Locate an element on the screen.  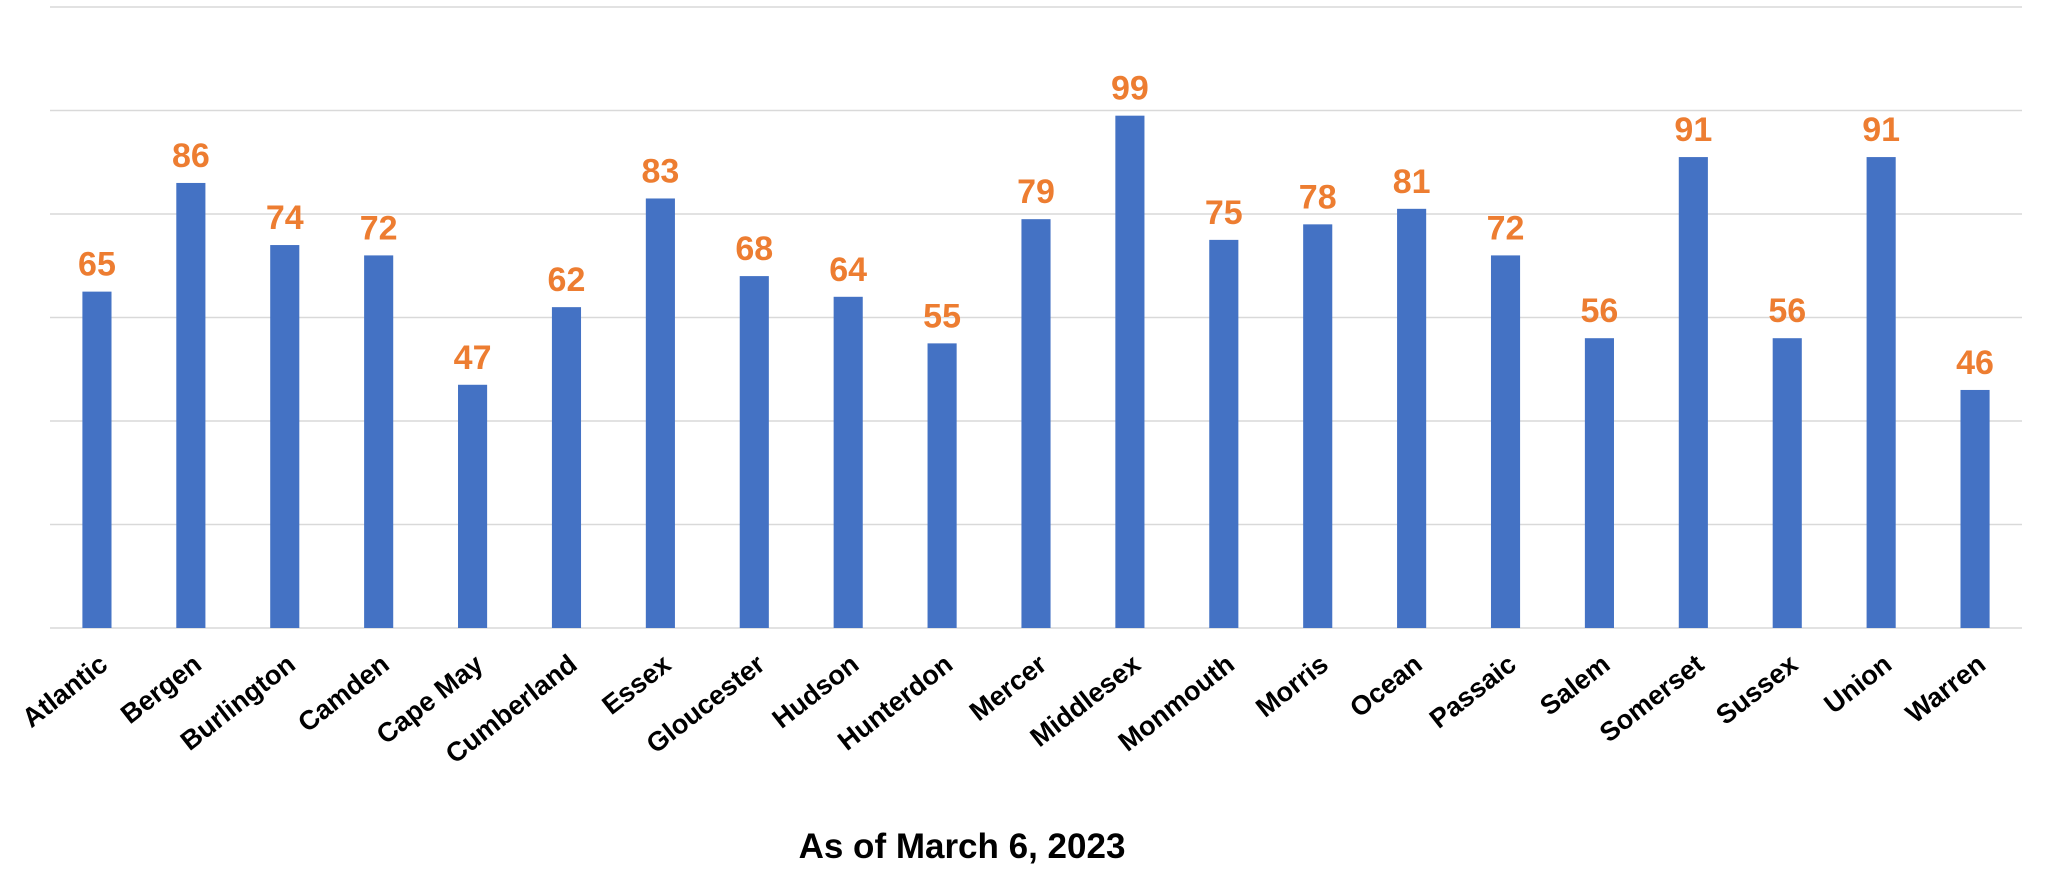
x-tick-label: Ocean is located at coordinates (1386, 686).